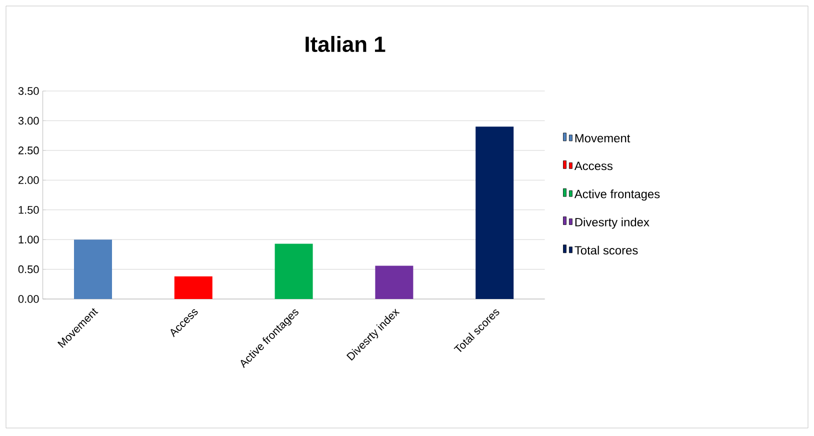 Image resolution: width=814 pixels, height=436 pixels. What do you see at coordinates (606, 250) in the screenshot?
I see `legend-label: Total scores` at bounding box center [606, 250].